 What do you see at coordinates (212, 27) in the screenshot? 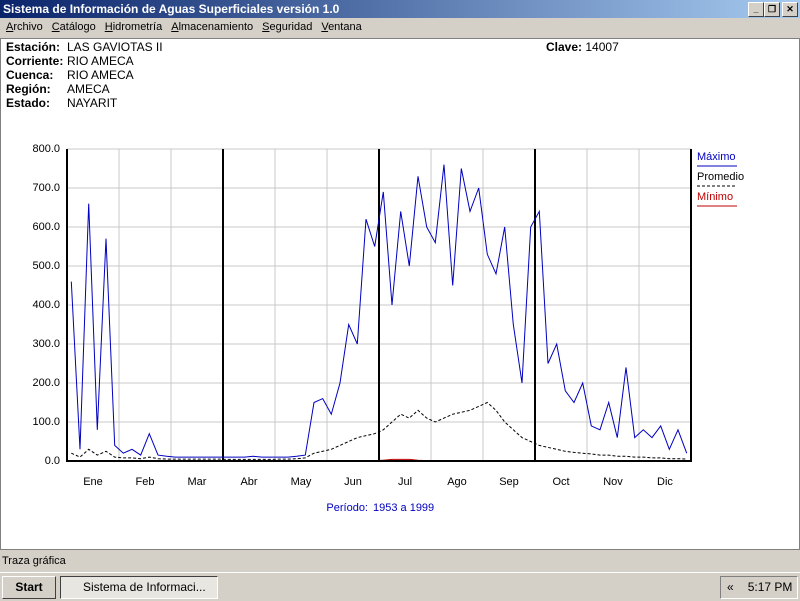
I see `menu-item: Almacenamiento` at bounding box center [212, 27].